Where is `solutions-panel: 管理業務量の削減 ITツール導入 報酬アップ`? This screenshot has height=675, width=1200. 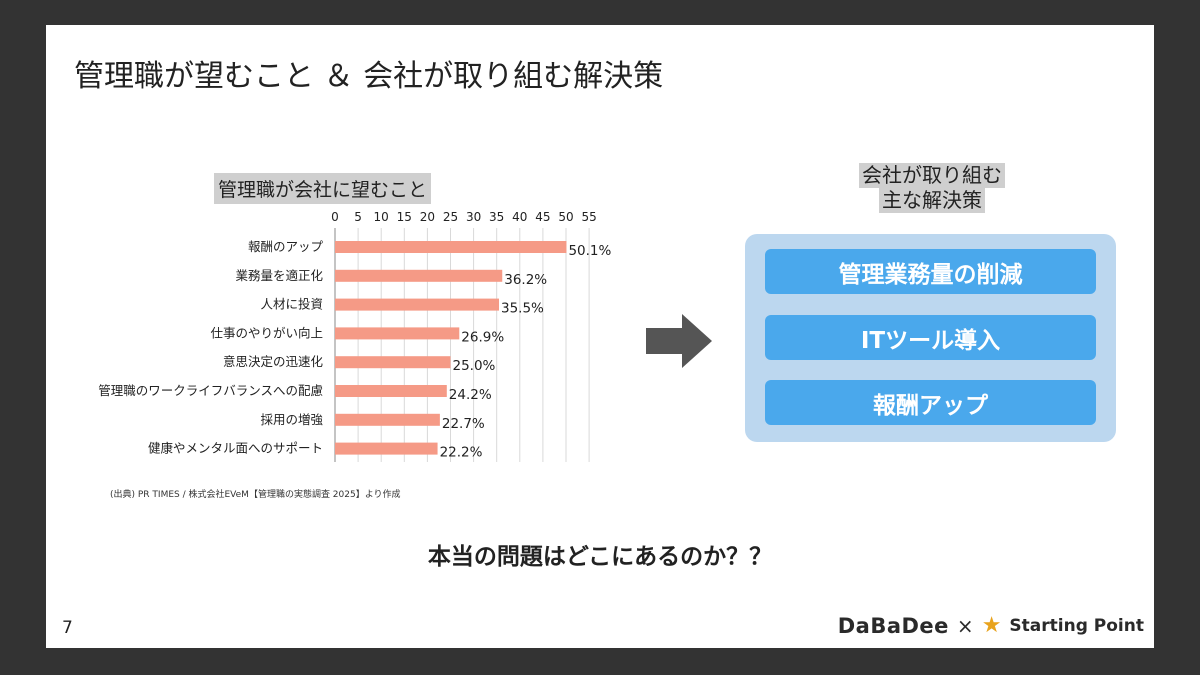 solutions-panel: 管理業務量の削減 ITツール導入 報酬アップ is located at coordinates (930, 338).